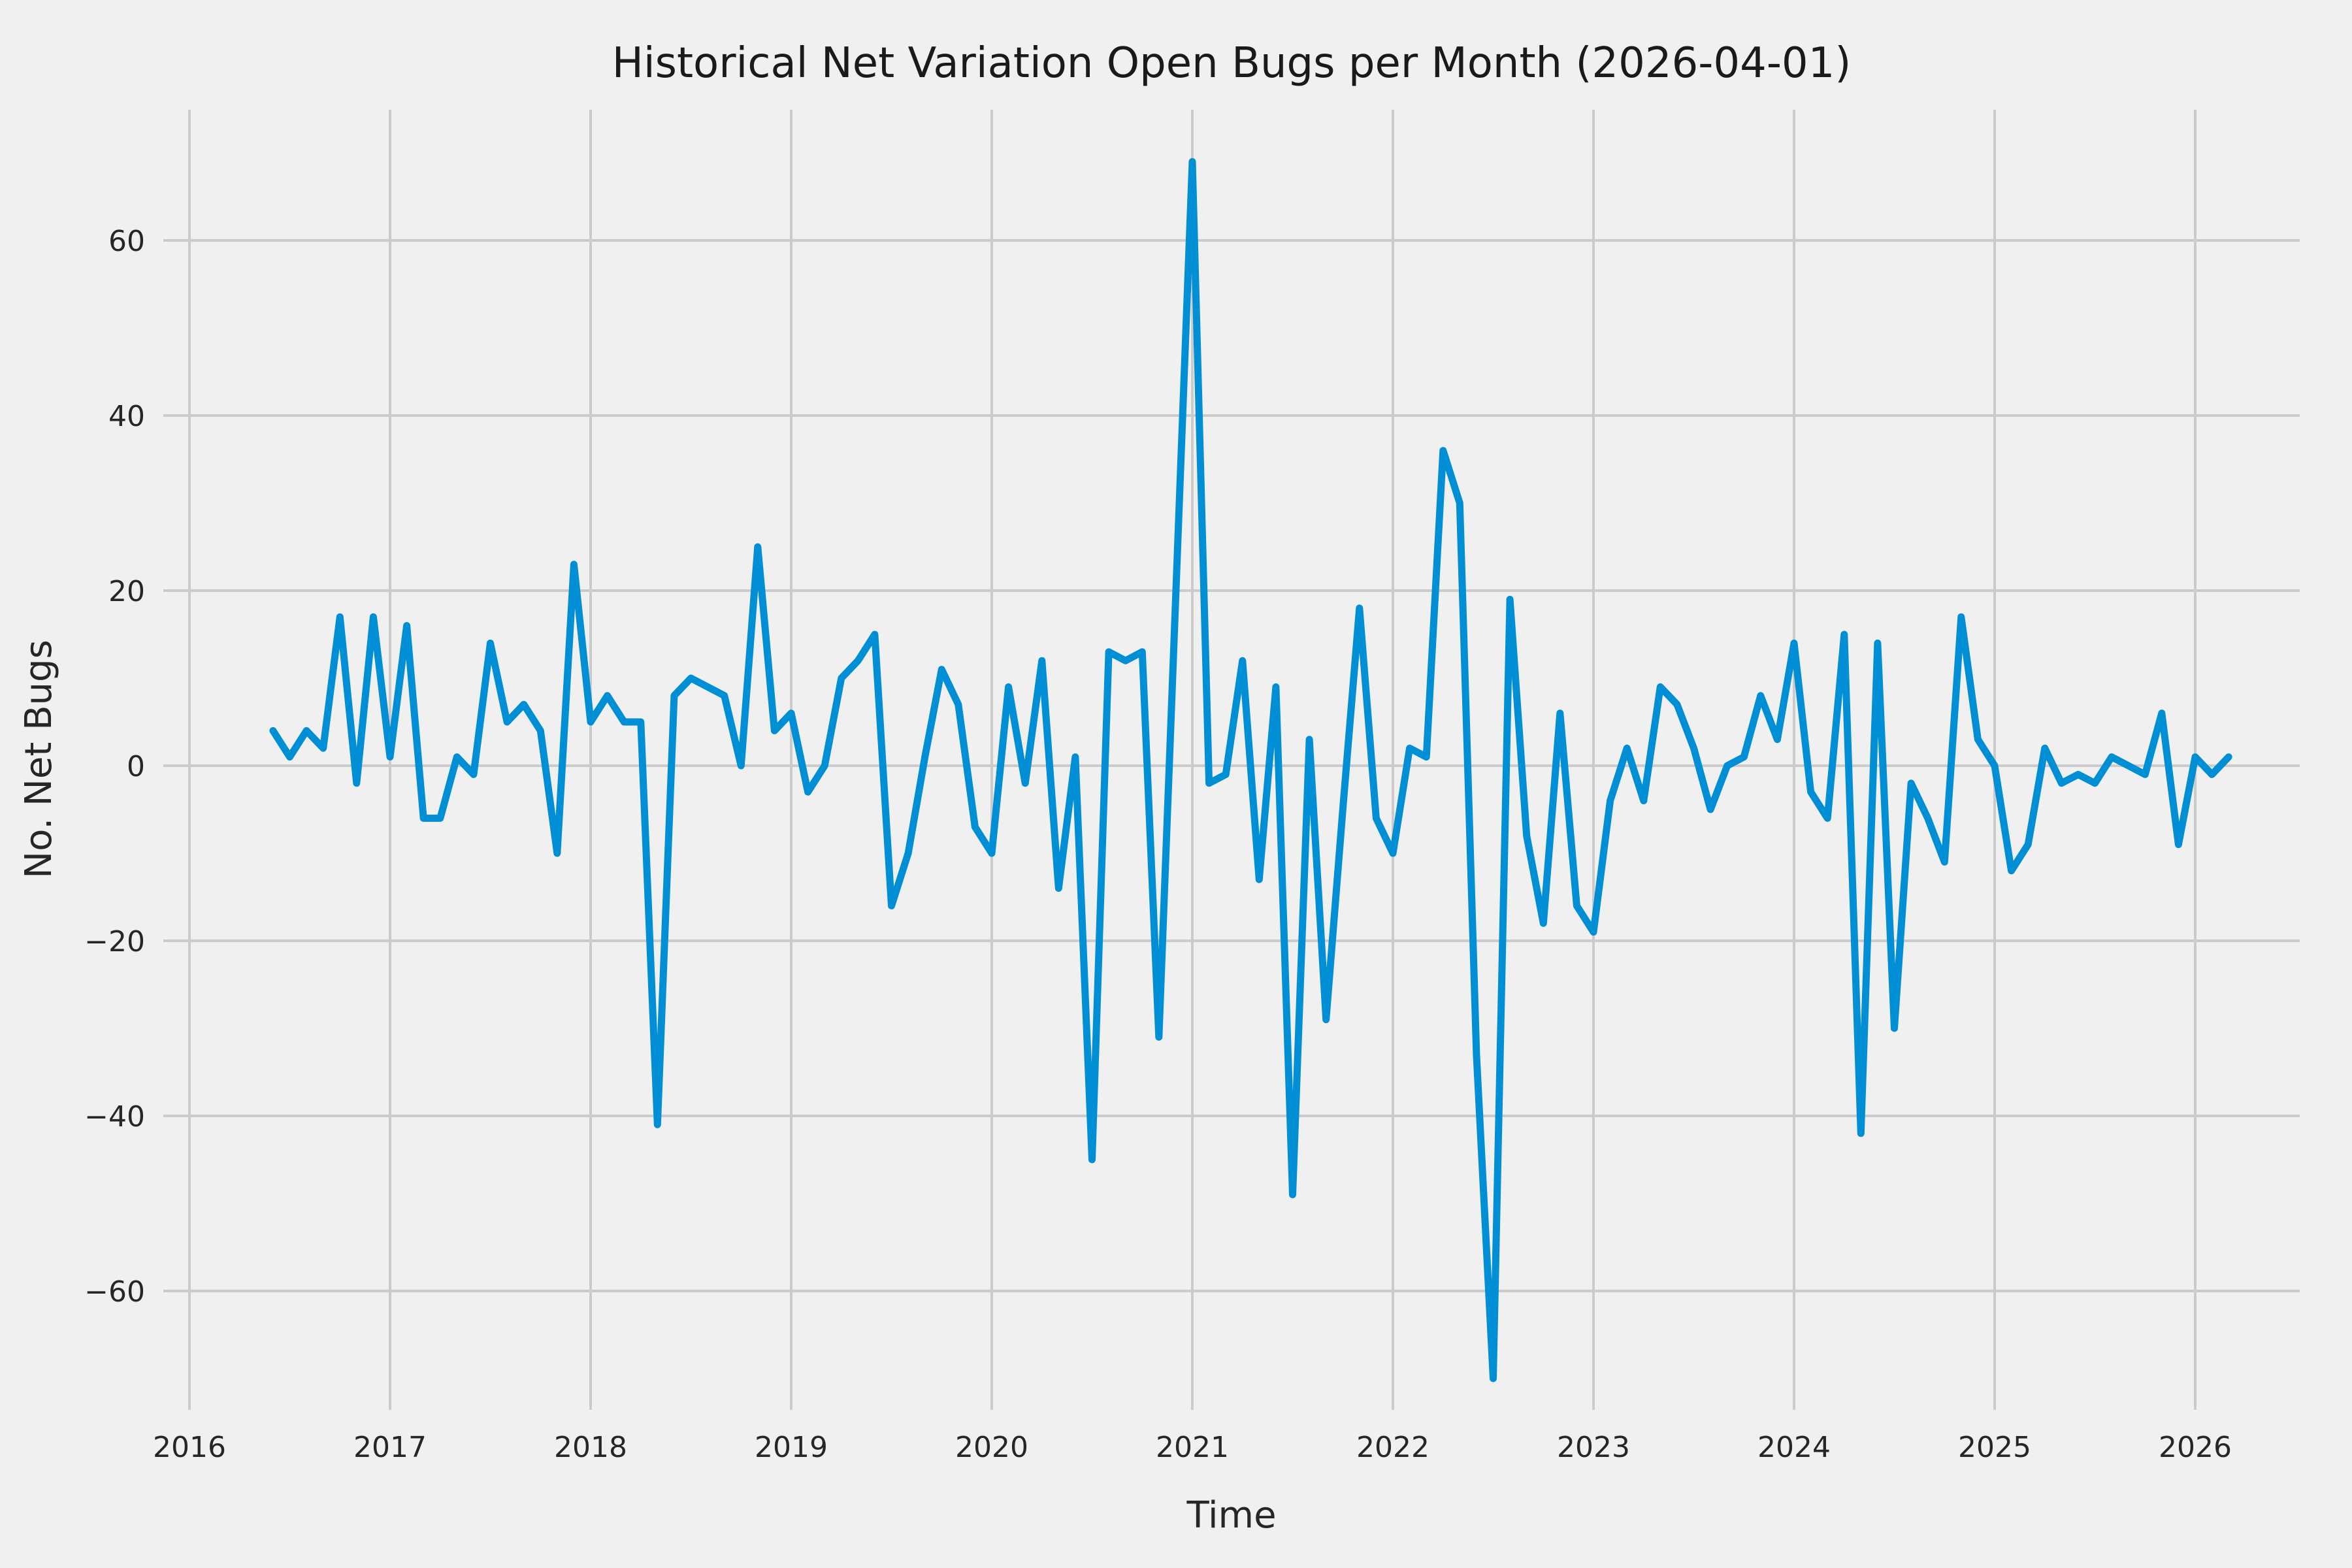  I want to click on y-tick-label-60: 60, so click(126, 241).